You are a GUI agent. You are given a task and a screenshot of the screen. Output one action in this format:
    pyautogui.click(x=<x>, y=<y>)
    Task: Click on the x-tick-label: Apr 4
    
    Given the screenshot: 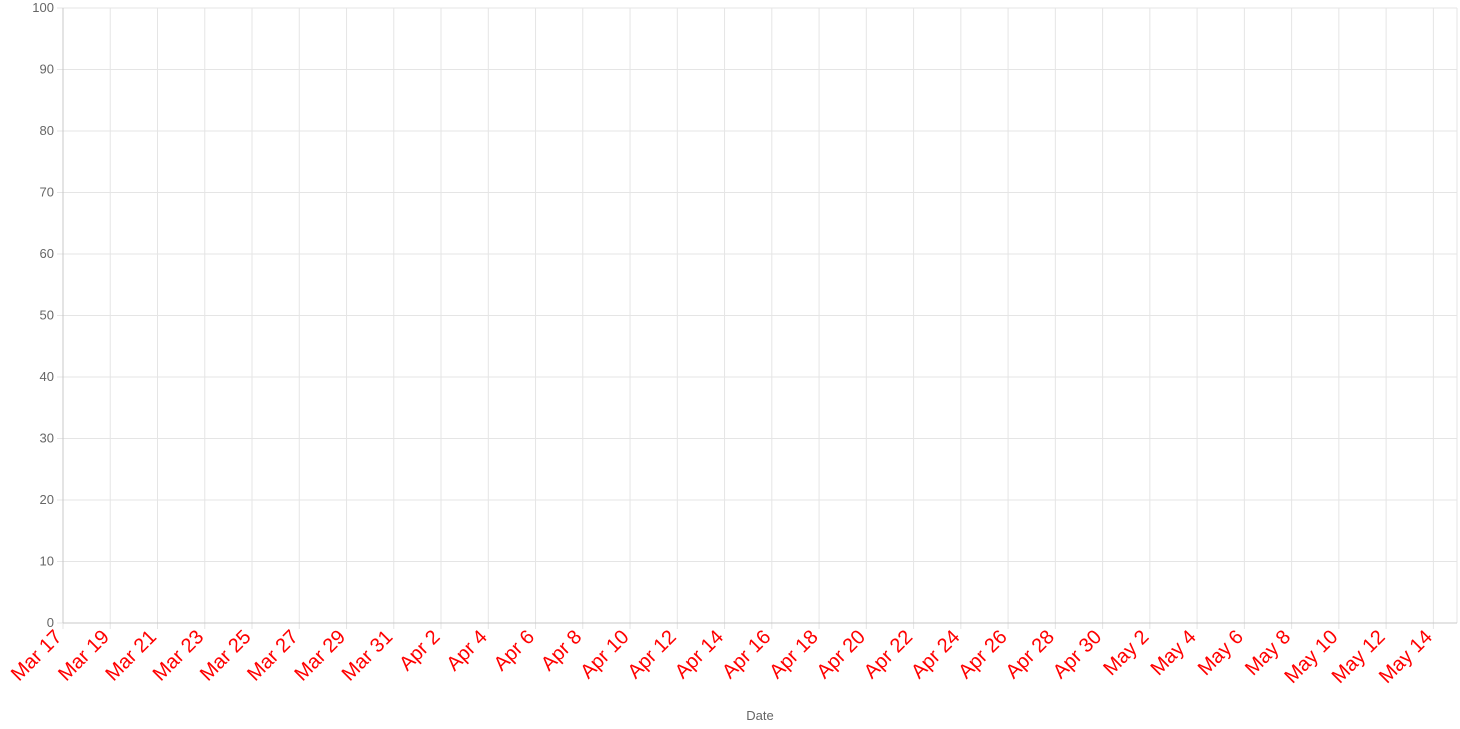 What is the action you would take?
    pyautogui.click(x=466, y=650)
    